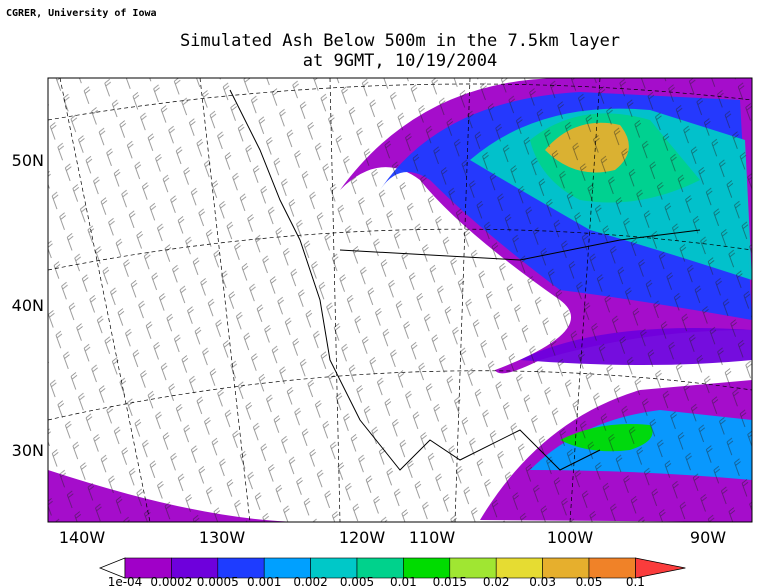  Describe the element at coordinates (496, 581) in the screenshot. I see `colorbar-label: 0.02` at that location.